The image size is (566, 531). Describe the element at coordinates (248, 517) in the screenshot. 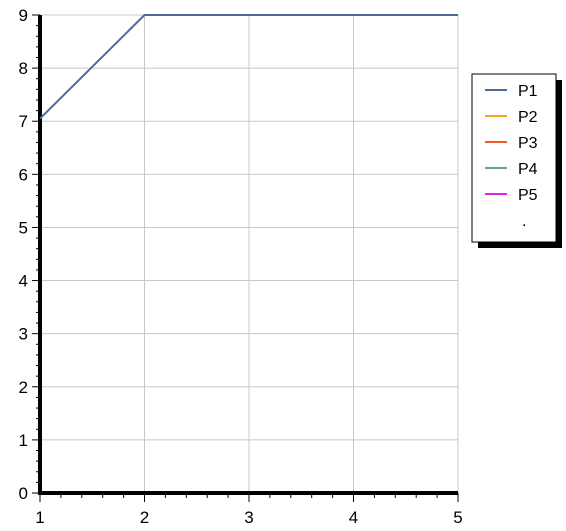

I see `x-tick-label: 3` at that location.